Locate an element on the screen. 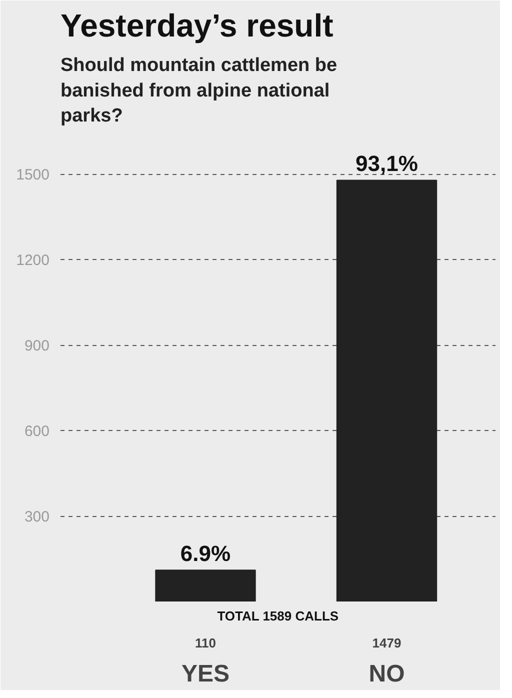 Image resolution: width=512 pixels, height=698 pixels. y-tick-label: 1200 is located at coordinates (33, 261).